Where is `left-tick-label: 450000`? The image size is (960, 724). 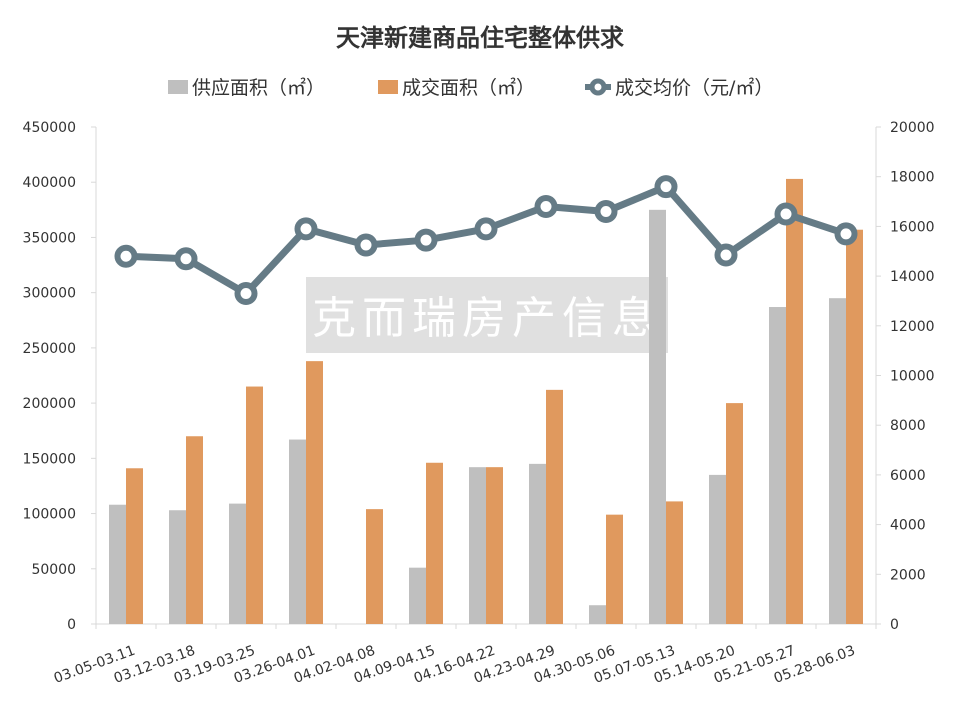 left-tick-label: 450000 is located at coordinates (49, 128).